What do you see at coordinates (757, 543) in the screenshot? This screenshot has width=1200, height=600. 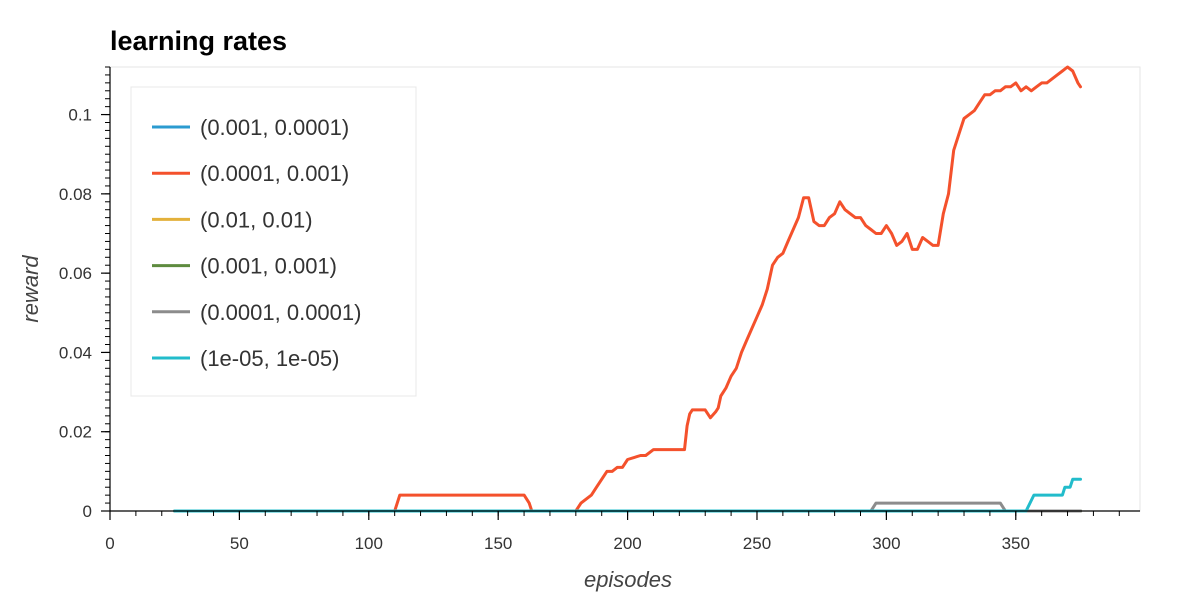 I see `x-tick-label: 250` at bounding box center [757, 543].